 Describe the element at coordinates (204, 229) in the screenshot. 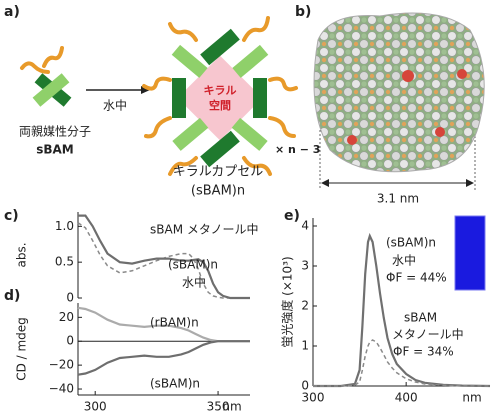

I see `series-label: sBAM メタノール中` at that location.